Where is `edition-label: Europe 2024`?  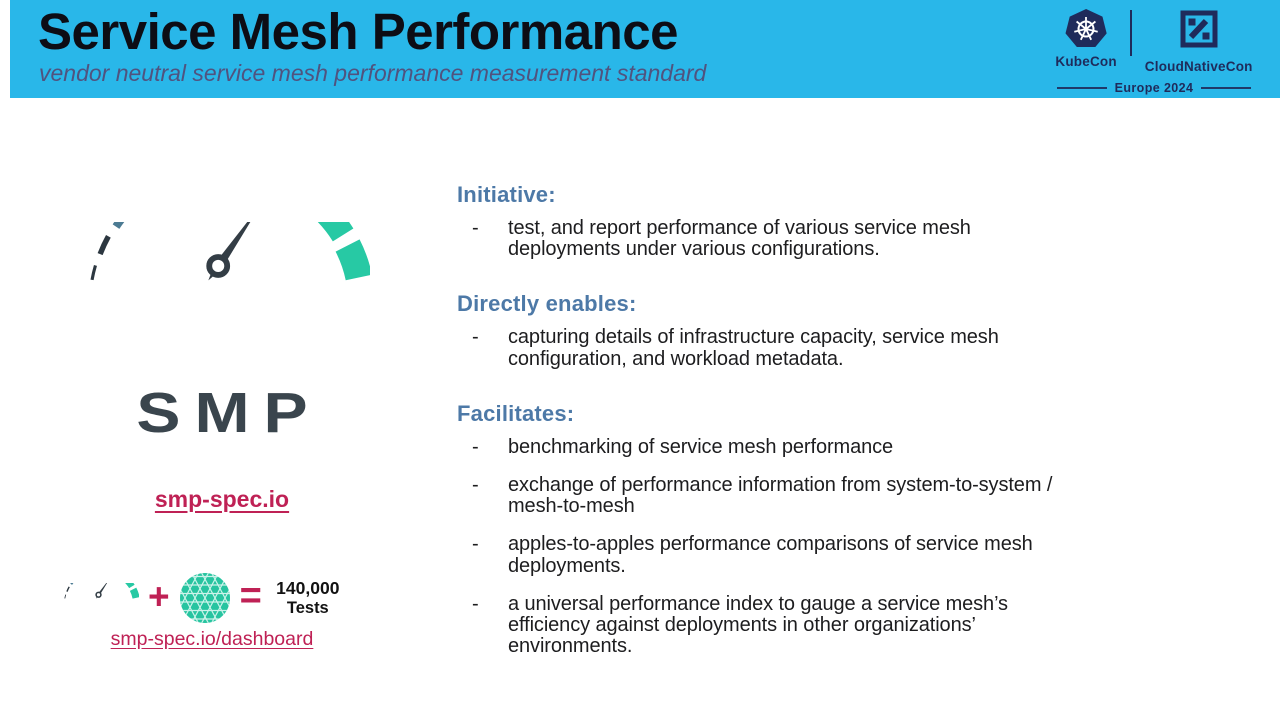 edition-label: Europe 2024 is located at coordinates (1154, 88).